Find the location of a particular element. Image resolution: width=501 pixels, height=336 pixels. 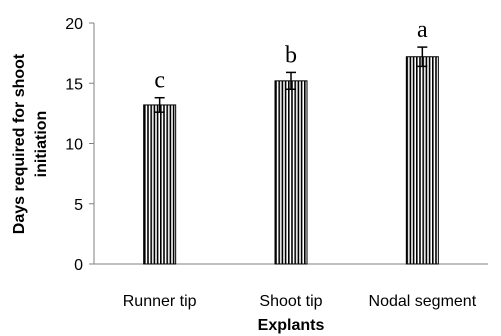

y-tick-label: 0 is located at coordinates (78, 265).